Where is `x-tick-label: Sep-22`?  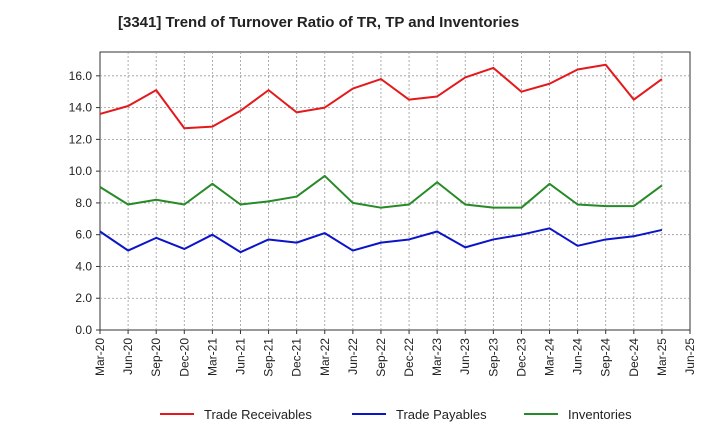 x-tick-label: Sep-22 is located at coordinates (381, 357).